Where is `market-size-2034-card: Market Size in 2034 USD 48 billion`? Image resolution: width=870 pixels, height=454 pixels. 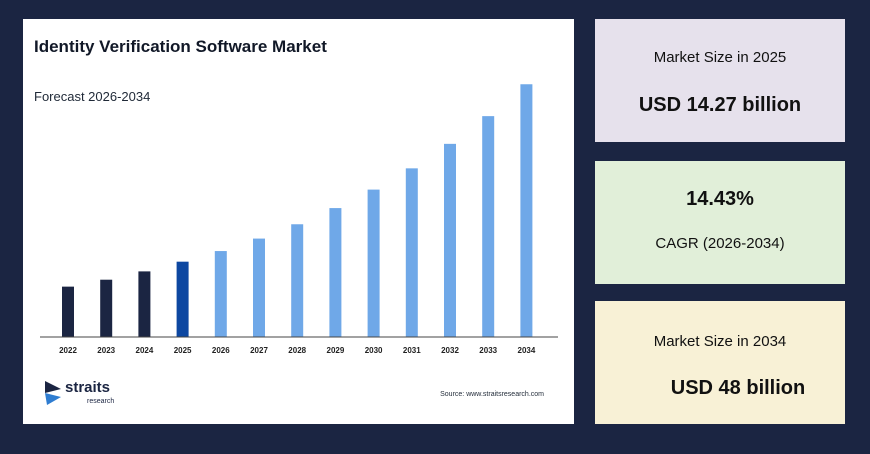
market-size-2034-card: Market Size in 2034 USD 48 billion is located at coordinates (720, 362).